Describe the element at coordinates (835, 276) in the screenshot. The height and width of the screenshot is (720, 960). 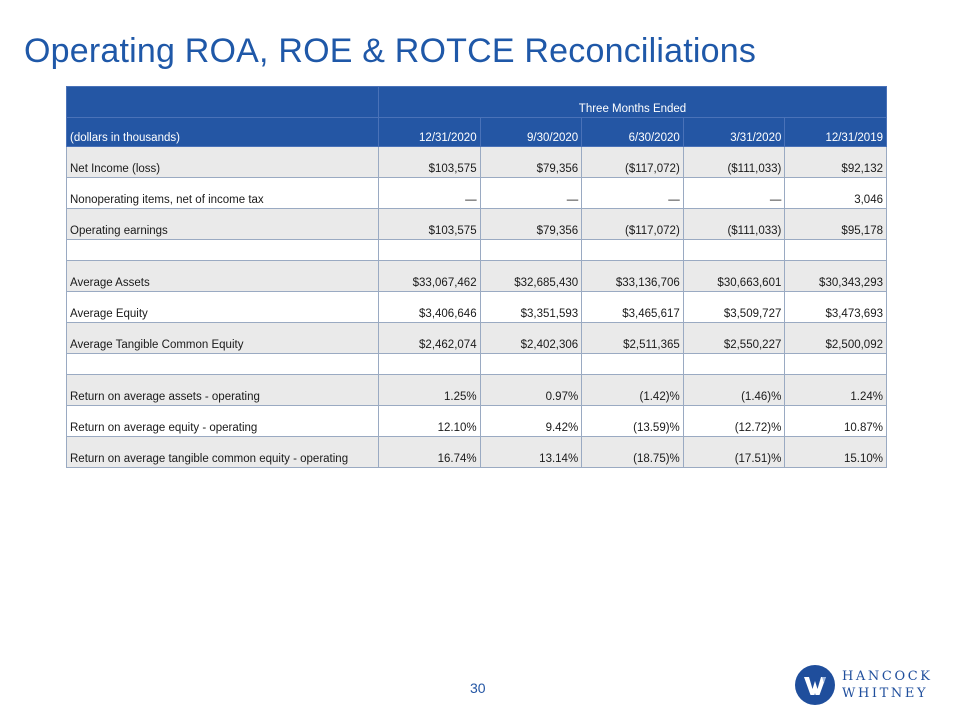
I see `row-value: $30,343,293` at that location.